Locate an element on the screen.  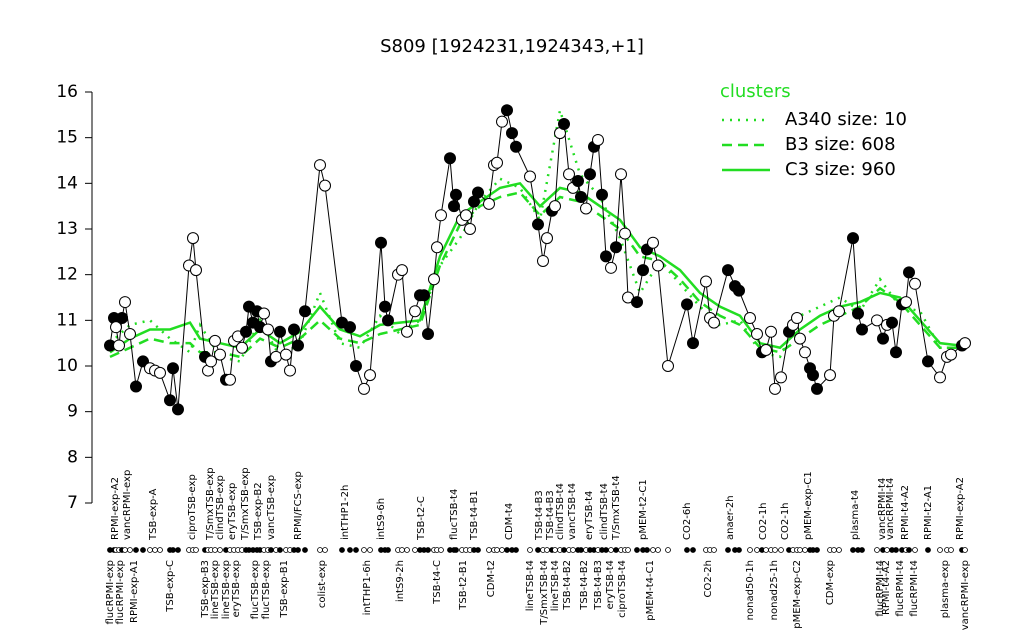
x-tick-label: T/SmxTSB-t4 is located at coordinates (616, 508).